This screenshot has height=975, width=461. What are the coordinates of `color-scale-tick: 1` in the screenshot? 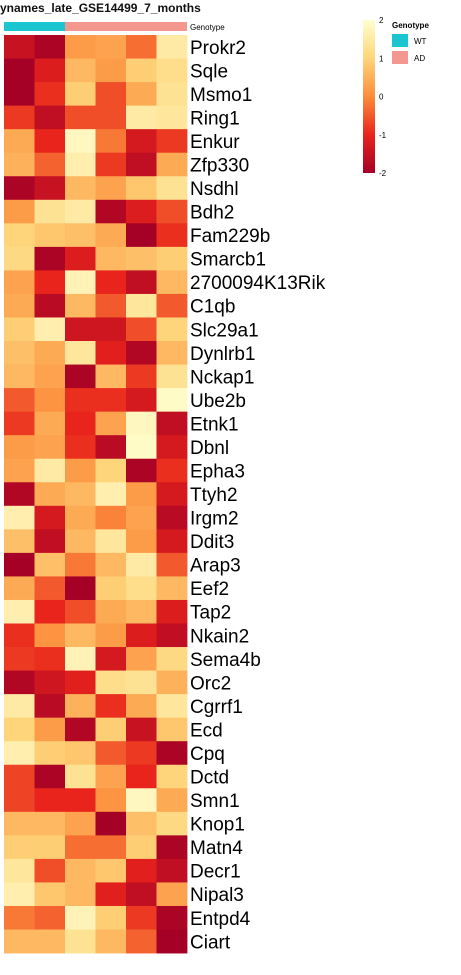 It's located at (381, 58).